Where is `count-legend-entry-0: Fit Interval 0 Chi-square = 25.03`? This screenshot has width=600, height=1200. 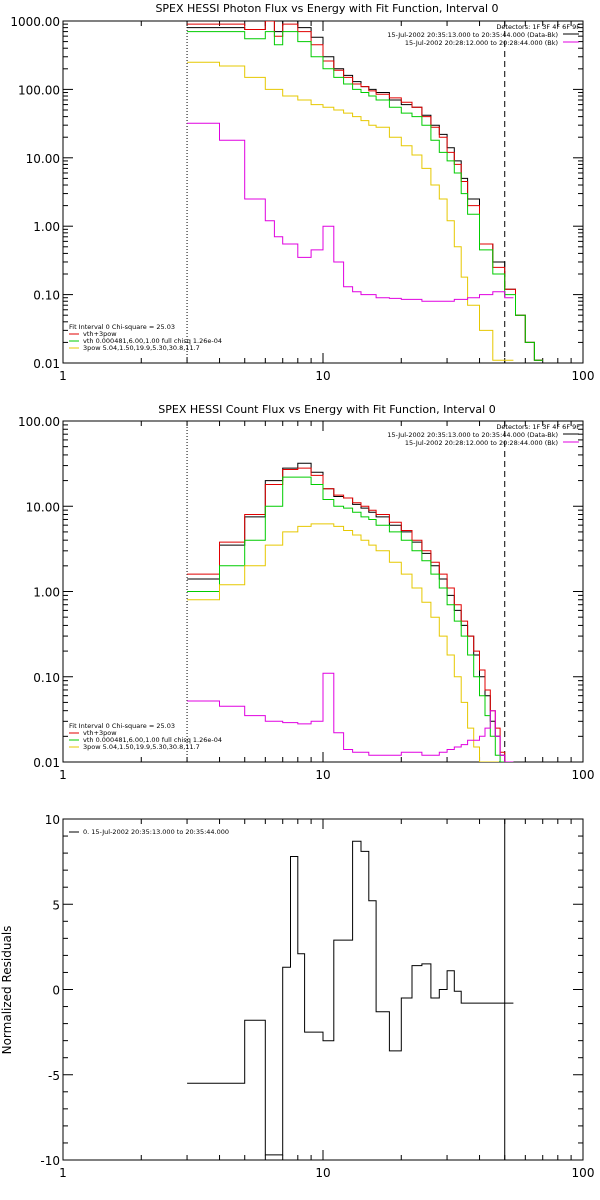
count-legend-entry-0: Fit Interval 0 Chi-square = 25.03 is located at coordinates (122, 726).